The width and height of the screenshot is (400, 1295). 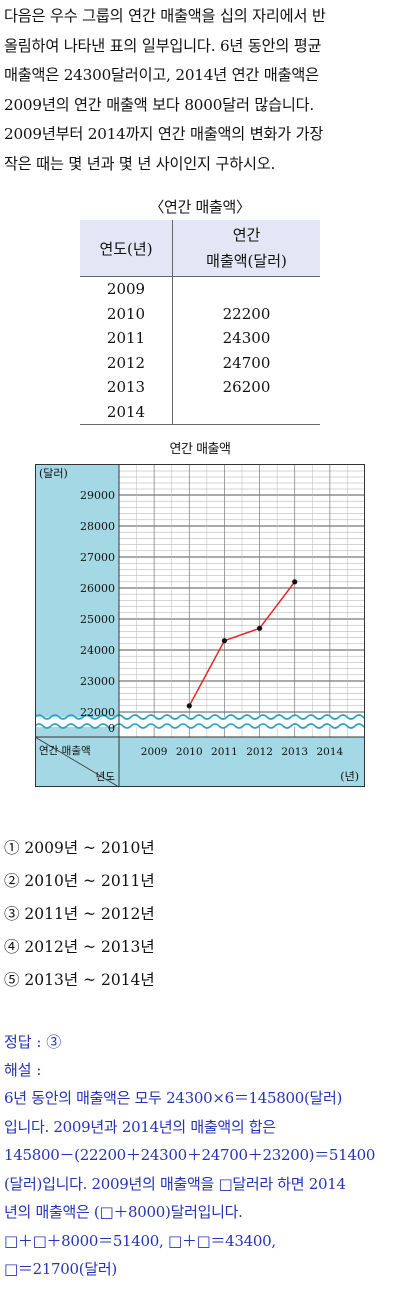 I want to click on table-row: 2011 24300, so click(x=200, y=338).